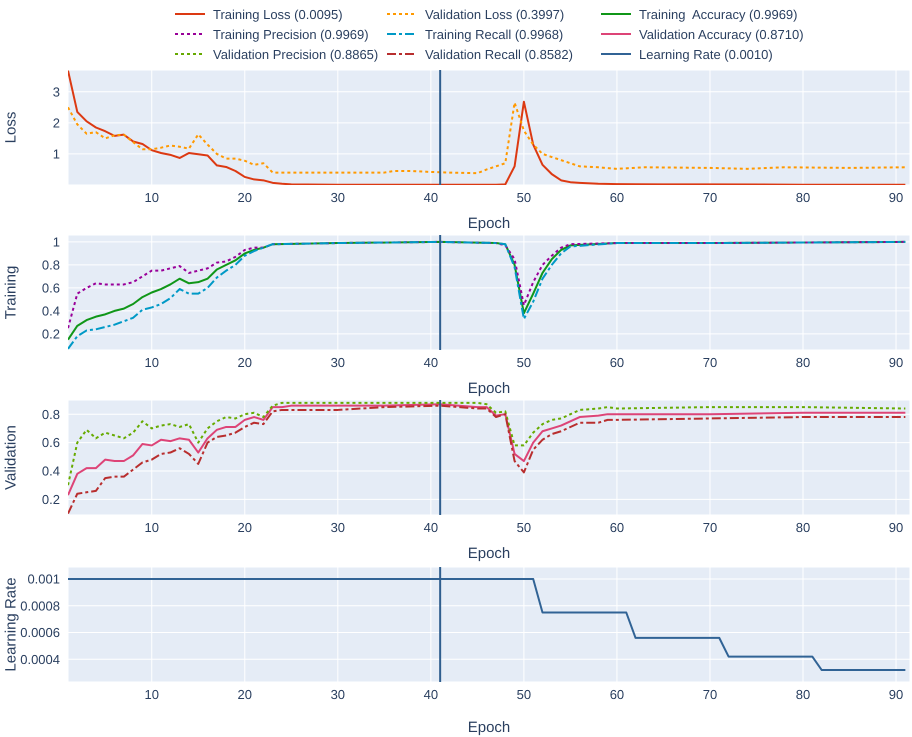  Describe the element at coordinates (721, 34) in the screenshot. I see `legend-label: Validation Accuracy (0.8710)` at that location.